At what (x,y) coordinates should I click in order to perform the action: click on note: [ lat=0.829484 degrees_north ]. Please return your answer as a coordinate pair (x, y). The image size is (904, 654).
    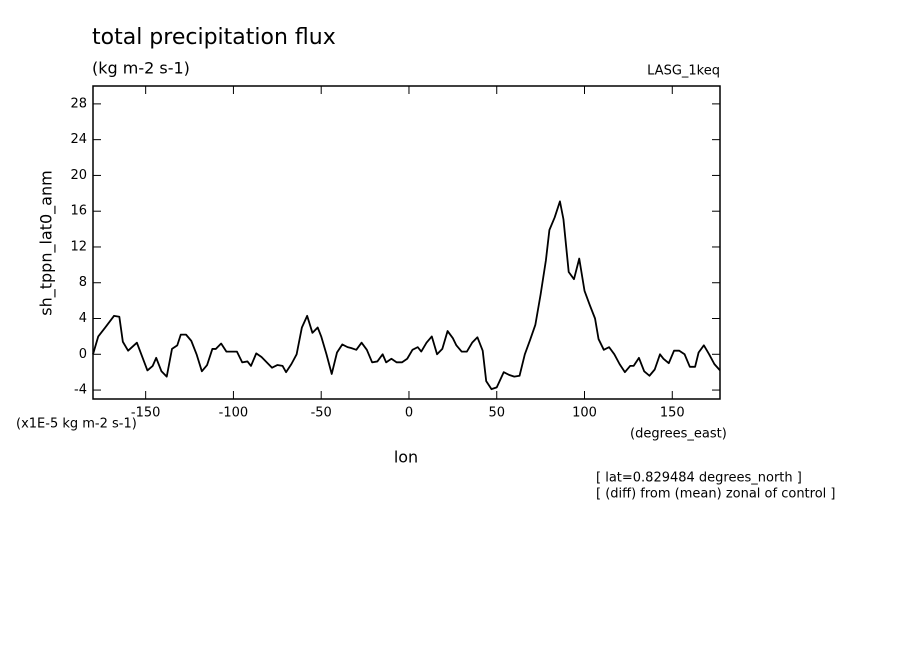
    Looking at the image, I should click on (699, 478).